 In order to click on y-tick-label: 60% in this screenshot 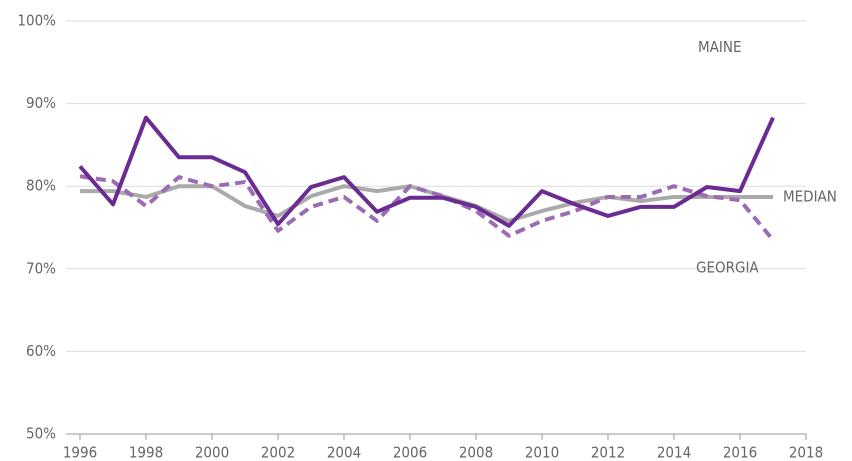, I will do `click(41, 351)`.